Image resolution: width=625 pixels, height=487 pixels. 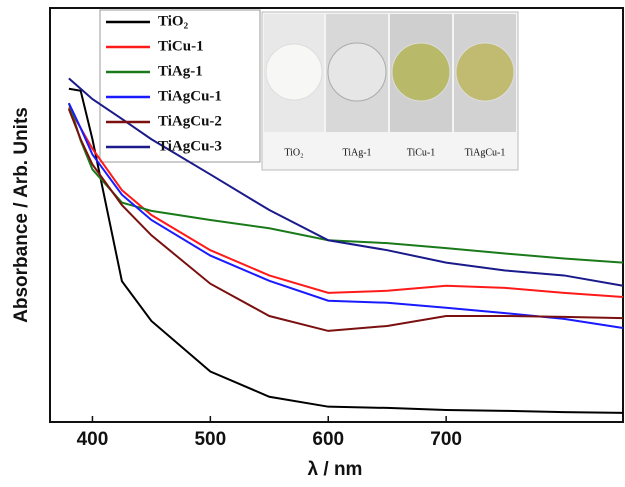 What do you see at coordinates (335, 469) in the screenshot?
I see `x-axis-label: λ / nm` at bounding box center [335, 469].